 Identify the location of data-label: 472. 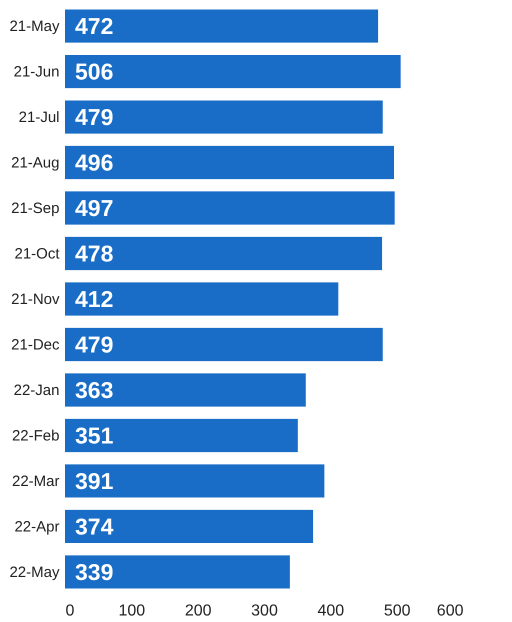
(94, 26).